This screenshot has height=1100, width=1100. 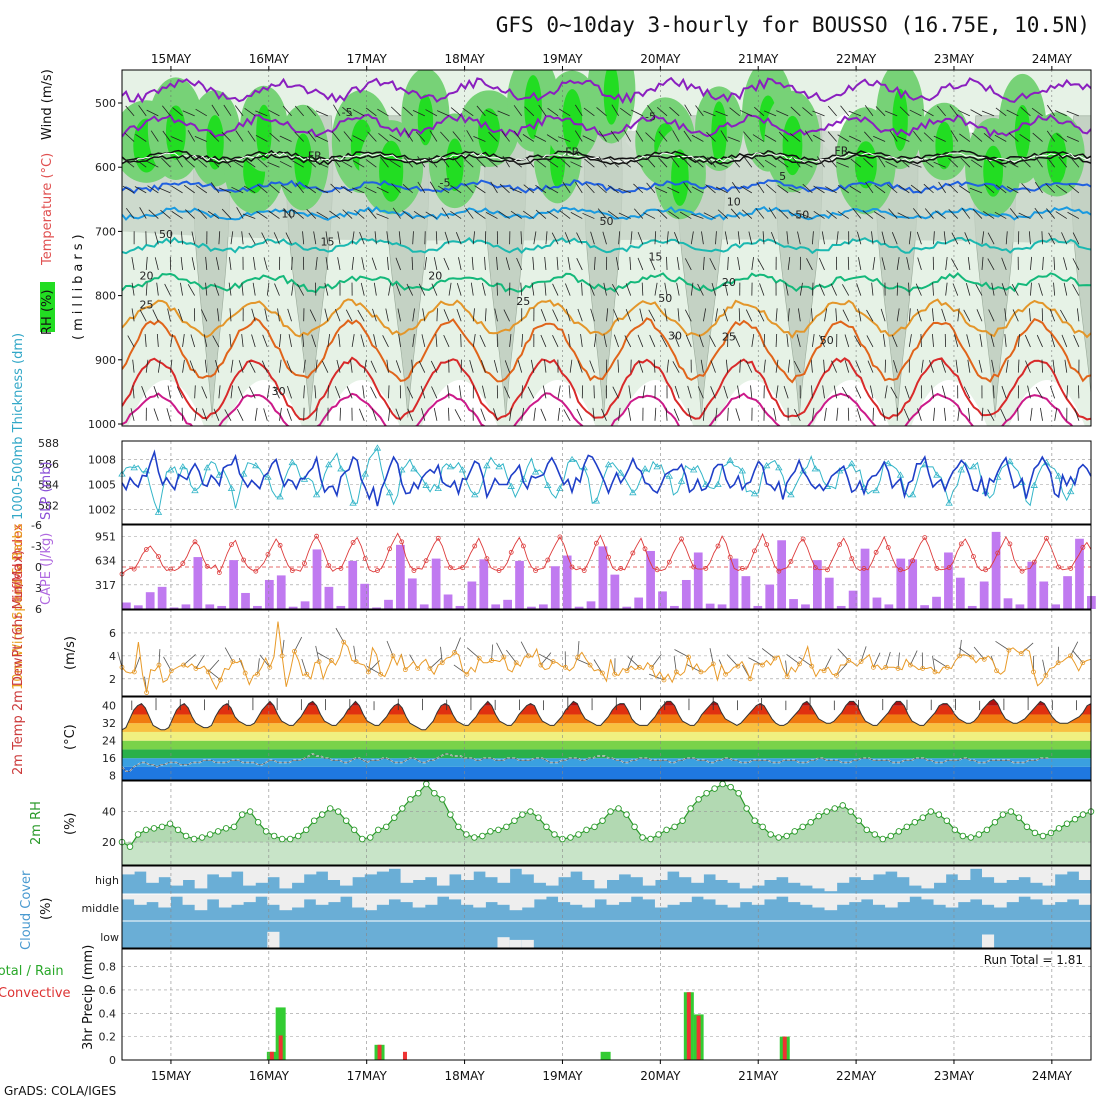 What do you see at coordinates (347, 112) in the screenshot?
I see `contour-label: -5` at bounding box center [347, 112].